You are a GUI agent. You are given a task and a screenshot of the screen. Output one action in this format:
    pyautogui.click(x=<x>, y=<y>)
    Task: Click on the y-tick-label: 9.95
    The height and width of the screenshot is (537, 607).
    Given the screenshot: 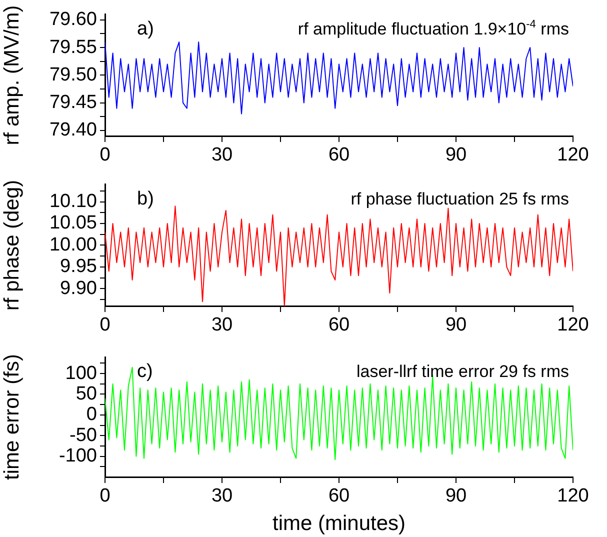 What is the action you would take?
    pyautogui.click(x=78, y=267)
    